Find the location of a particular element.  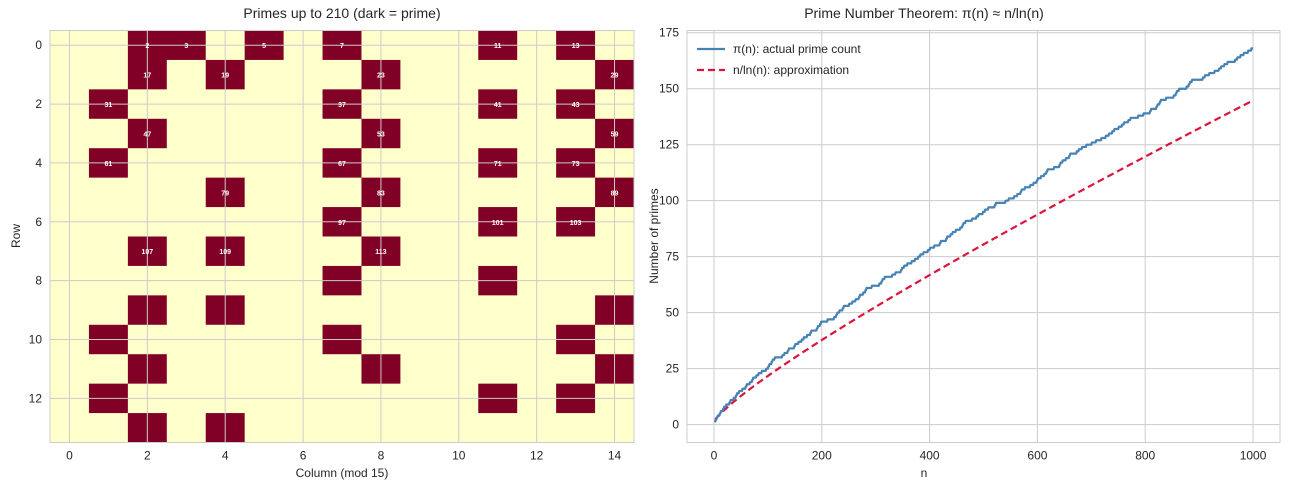

heatmap-title: Primes up to 210 (dark = prime) is located at coordinates (341, 13).